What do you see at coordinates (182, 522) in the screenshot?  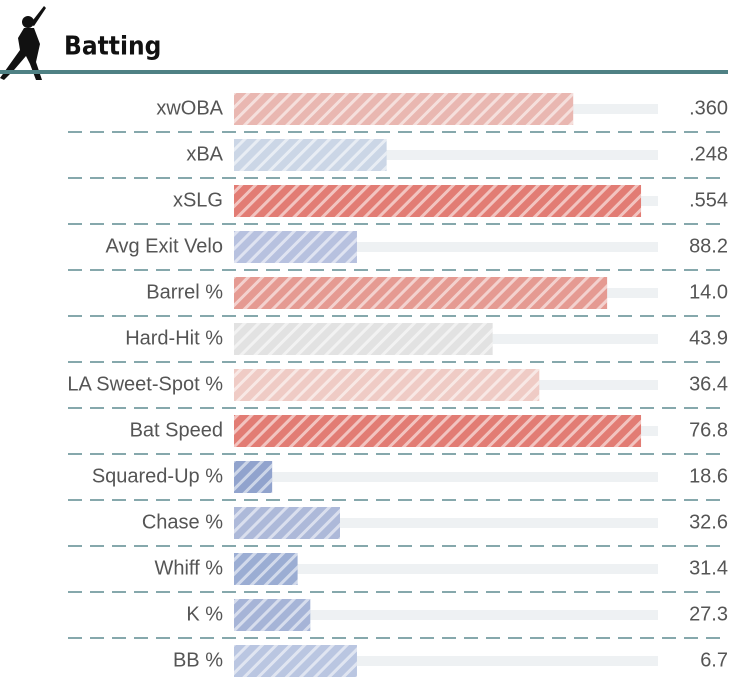 I see `stat-label: Chase %` at bounding box center [182, 522].